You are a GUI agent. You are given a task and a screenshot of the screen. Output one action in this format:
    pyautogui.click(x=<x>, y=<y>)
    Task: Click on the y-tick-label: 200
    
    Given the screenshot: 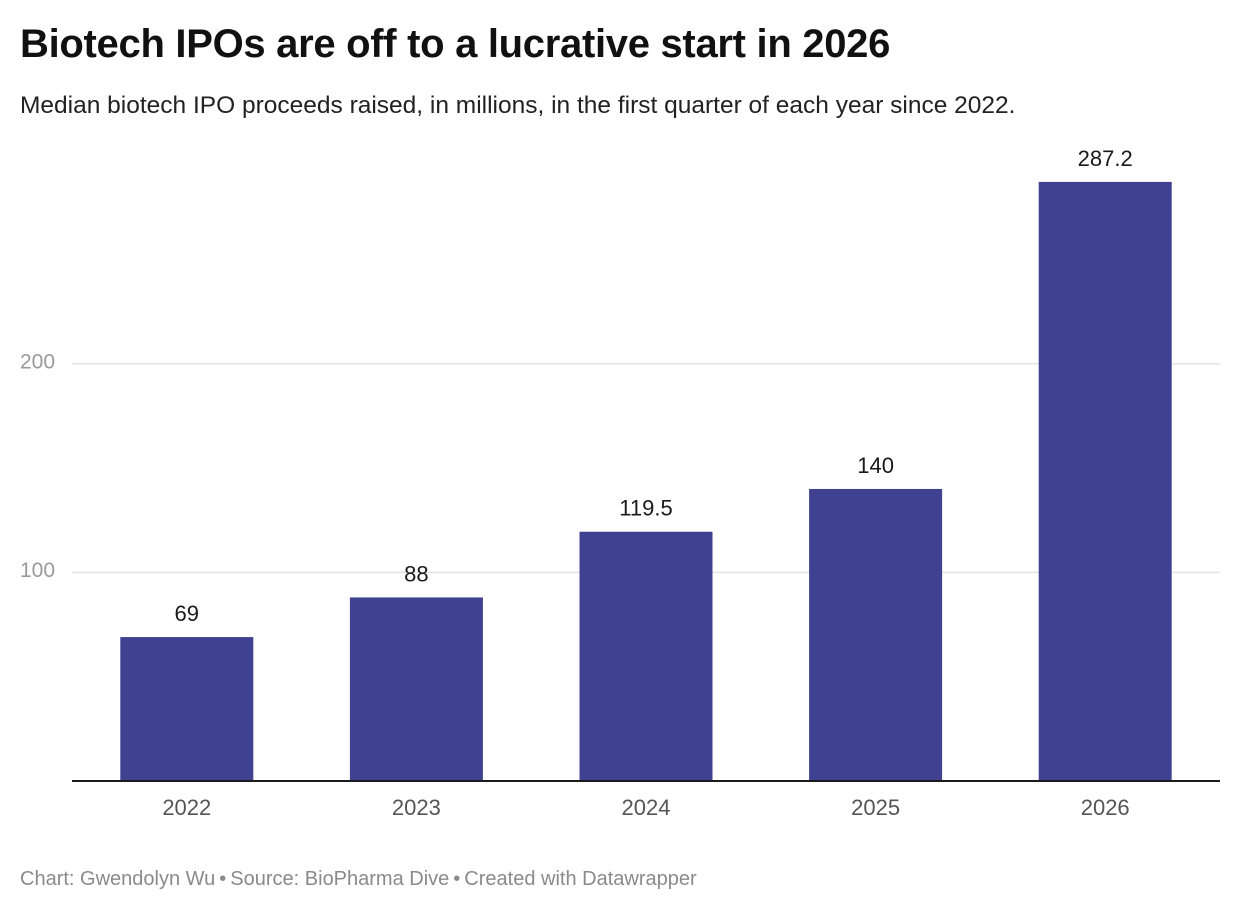 What is the action you would take?
    pyautogui.click(x=37, y=361)
    